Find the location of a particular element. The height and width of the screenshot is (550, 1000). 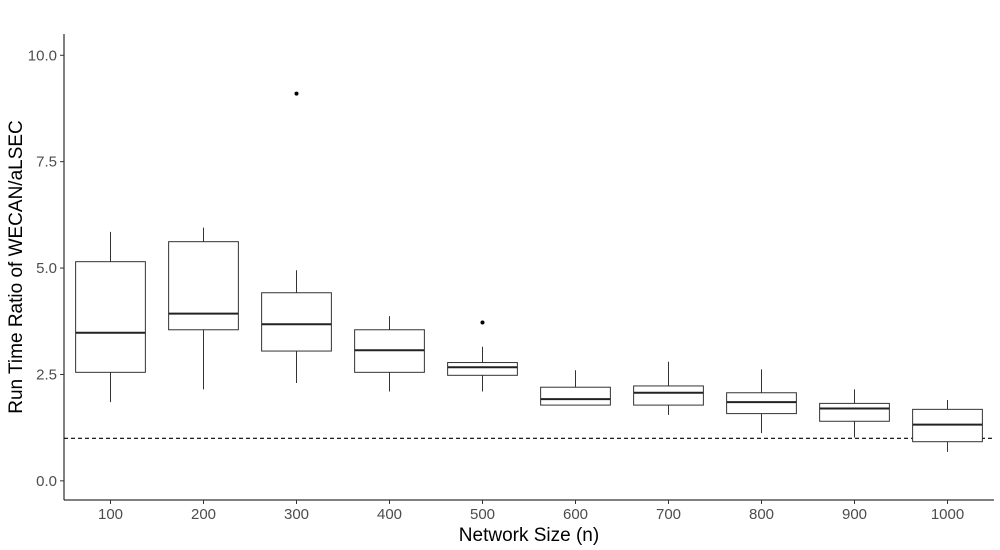

x-axis-ticks: 100 200 300 400 500 600 700 800 900 1000 is located at coordinates (531, 511).